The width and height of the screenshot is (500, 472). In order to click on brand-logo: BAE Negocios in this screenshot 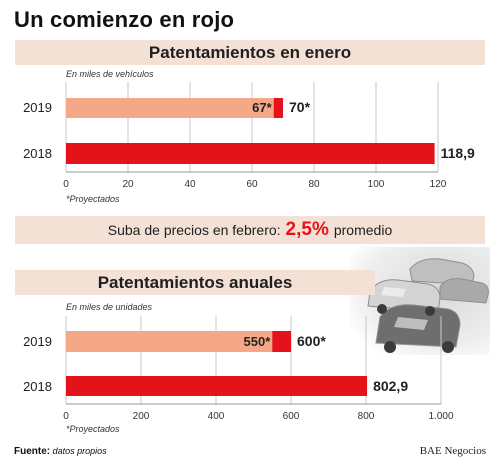, I will do `click(452, 451)`.